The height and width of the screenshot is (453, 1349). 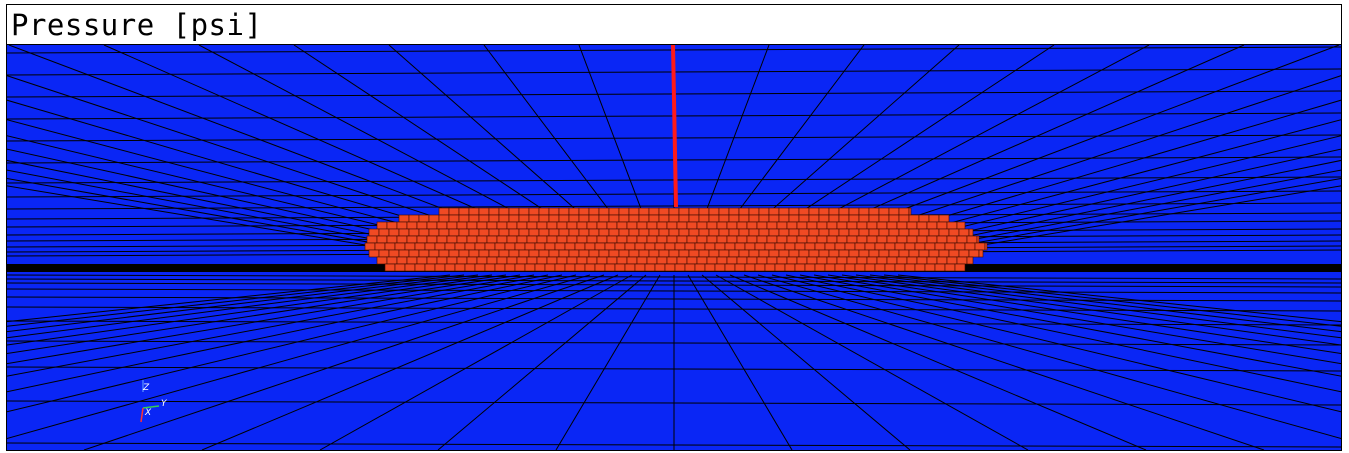 What do you see at coordinates (142, 415) in the screenshot?
I see `x-axis-line` at bounding box center [142, 415].